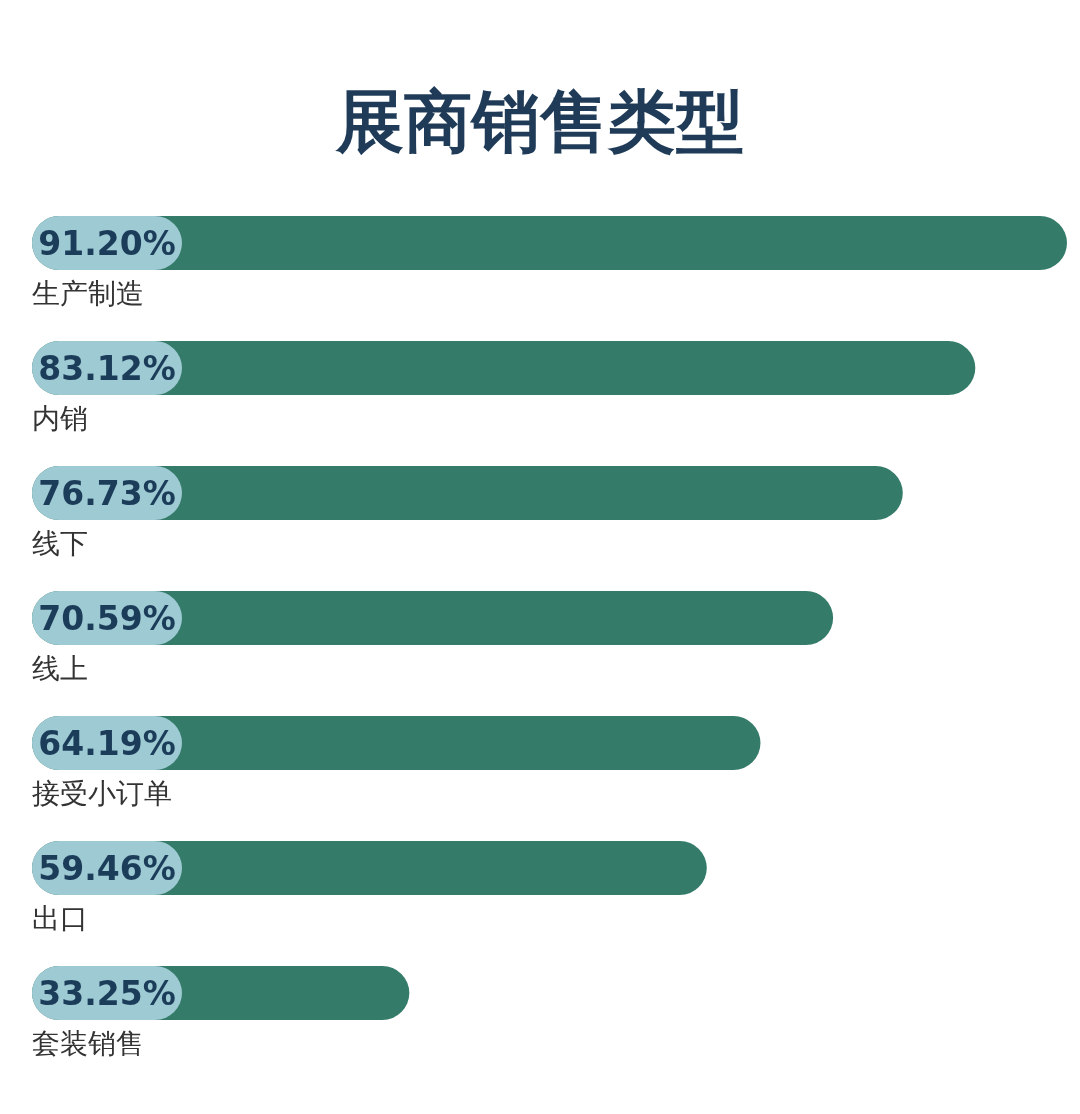 The height and width of the screenshot is (1114, 1080). Describe the element at coordinates (60, 418) in the screenshot. I see `y-tick-label: 内销` at that location.